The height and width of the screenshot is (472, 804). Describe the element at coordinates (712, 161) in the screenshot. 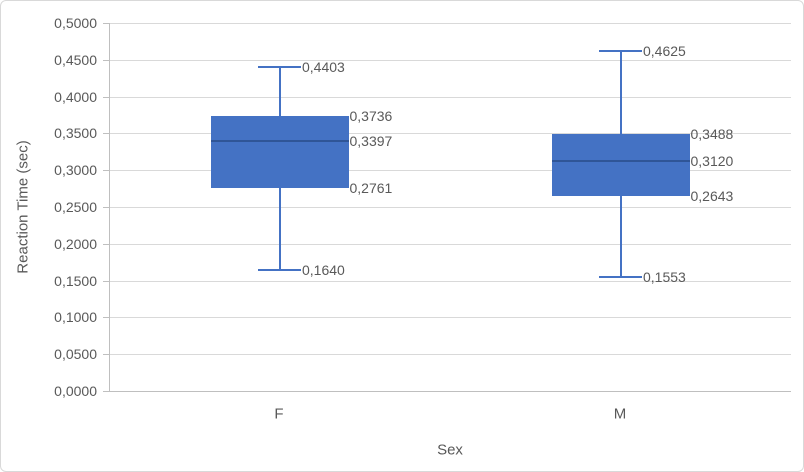

I see `data-label-median-M: 0,3120` at that location.